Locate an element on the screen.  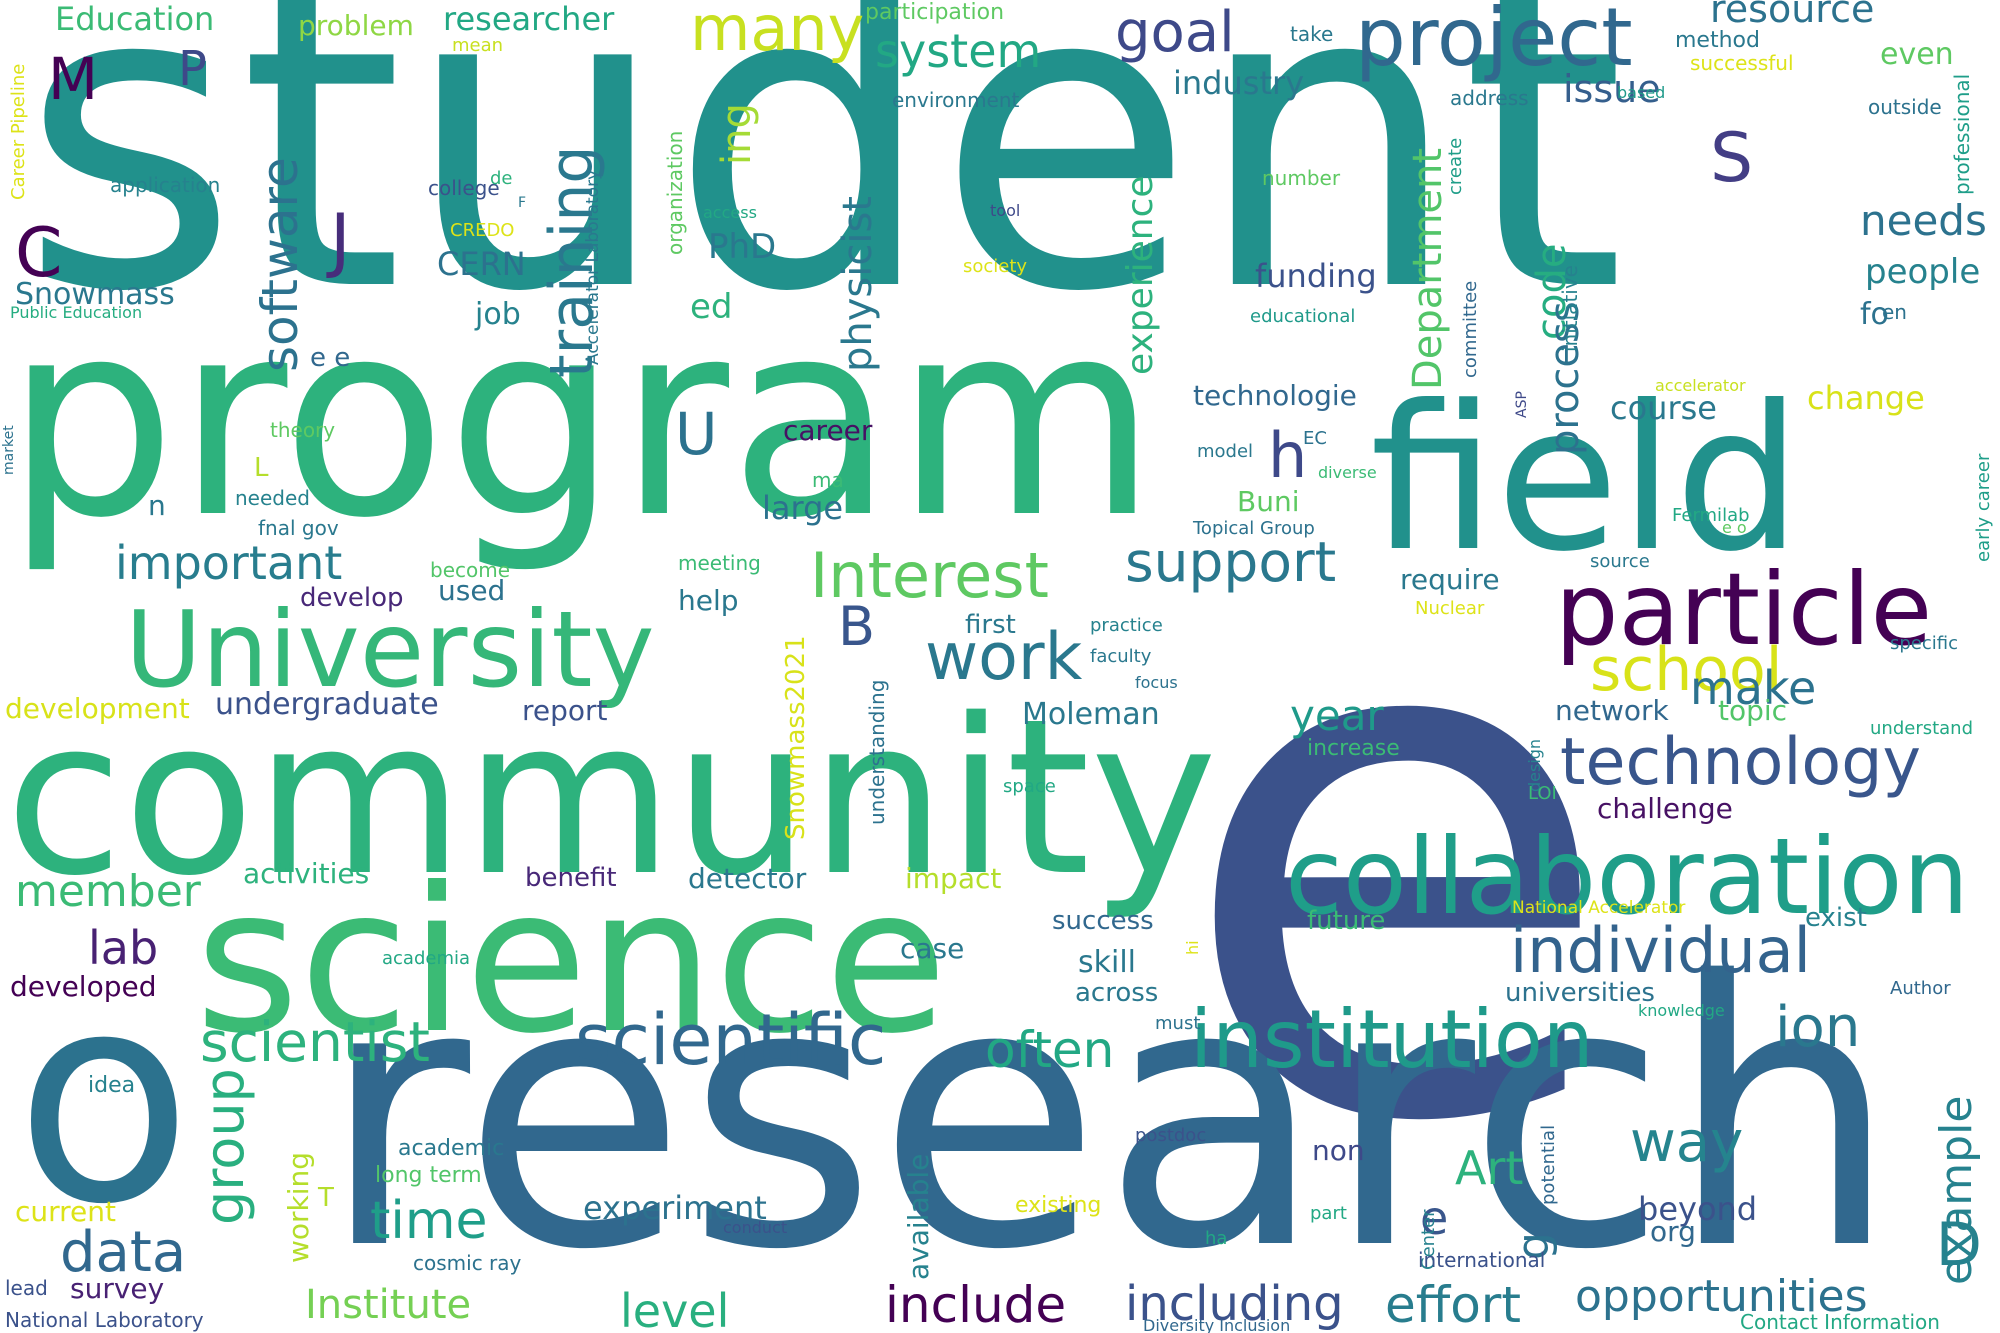
word: EC is located at coordinates (1315, 438).